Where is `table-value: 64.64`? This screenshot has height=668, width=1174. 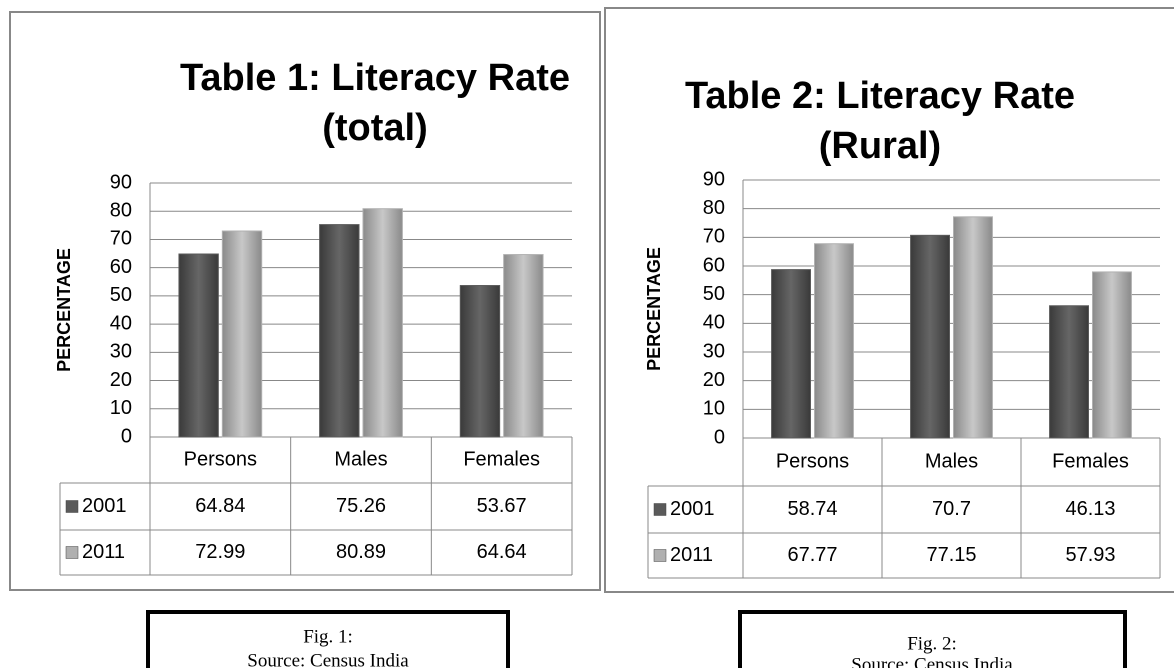 table-value: 64.64 is located at coordinates (502, 552).